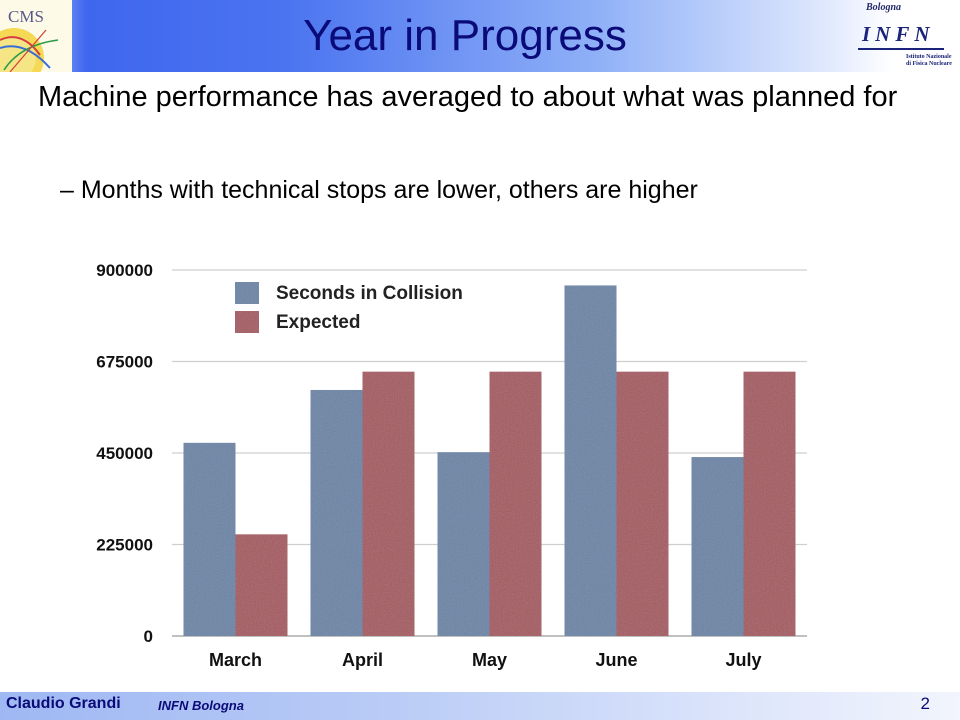 The width and height of the screenshot is (960, 720). I want to click on bar-expected-may, so click(515, 503).